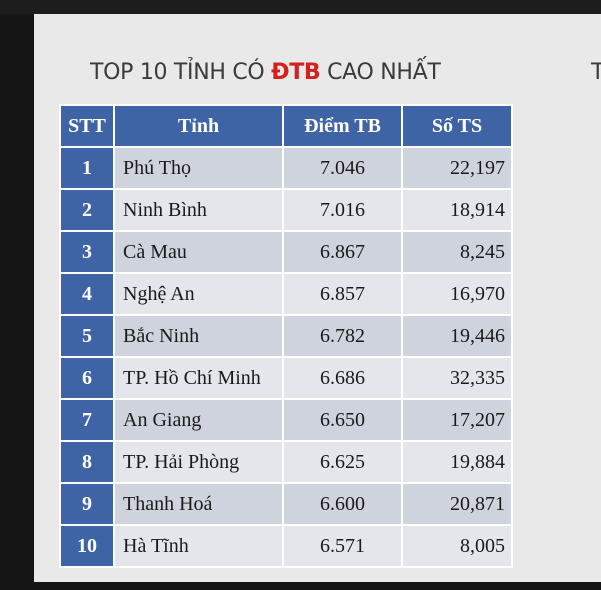  I want to click on cell-diem-tb: 7.046, so click(342, 168).